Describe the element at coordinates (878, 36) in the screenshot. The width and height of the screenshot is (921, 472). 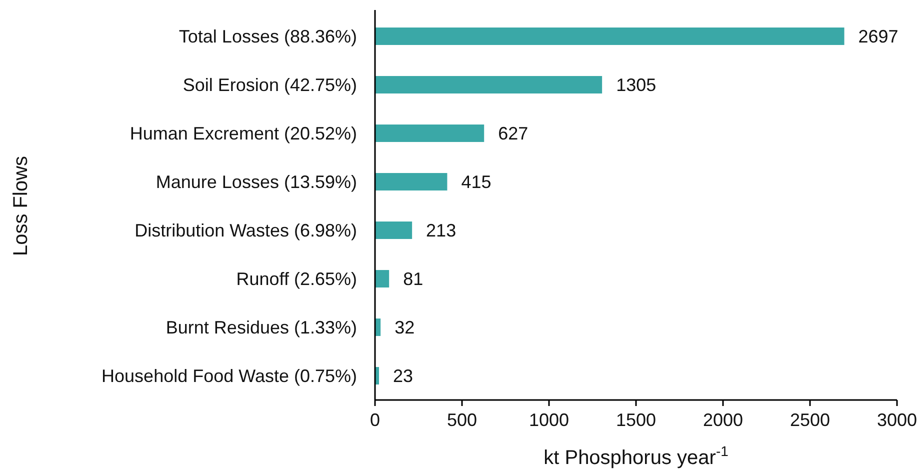
I see `data-label: 2697` at that location.